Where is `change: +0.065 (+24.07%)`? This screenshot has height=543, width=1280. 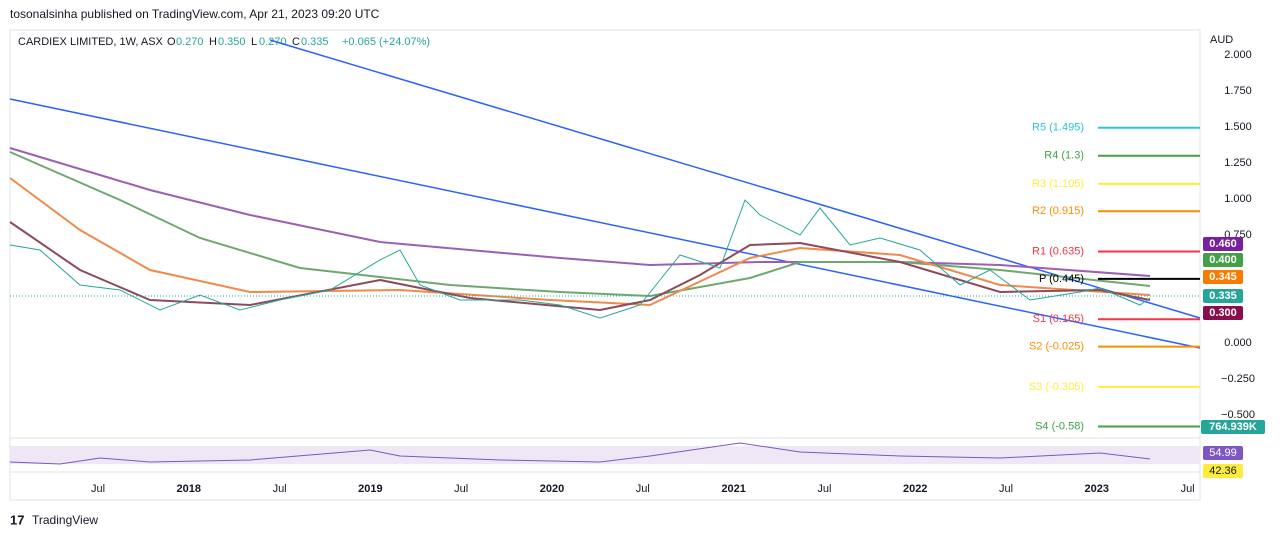 change: +0.065 (+24.07%) is located at coordinates (386, 42).